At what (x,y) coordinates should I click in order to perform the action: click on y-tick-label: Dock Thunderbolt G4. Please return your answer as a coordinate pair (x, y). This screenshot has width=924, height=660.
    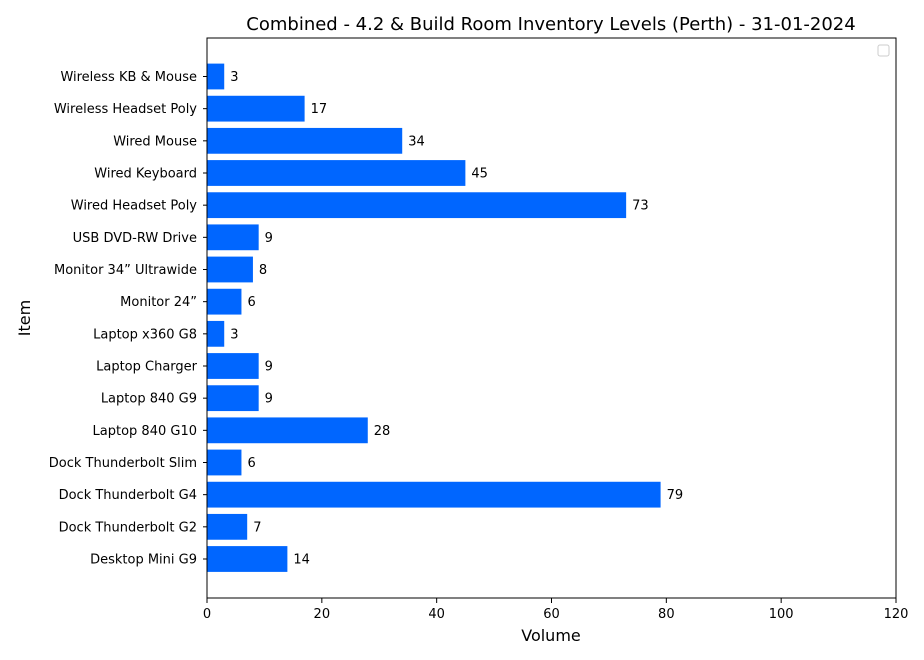
    Looking at the image, I should click on (128, 495).